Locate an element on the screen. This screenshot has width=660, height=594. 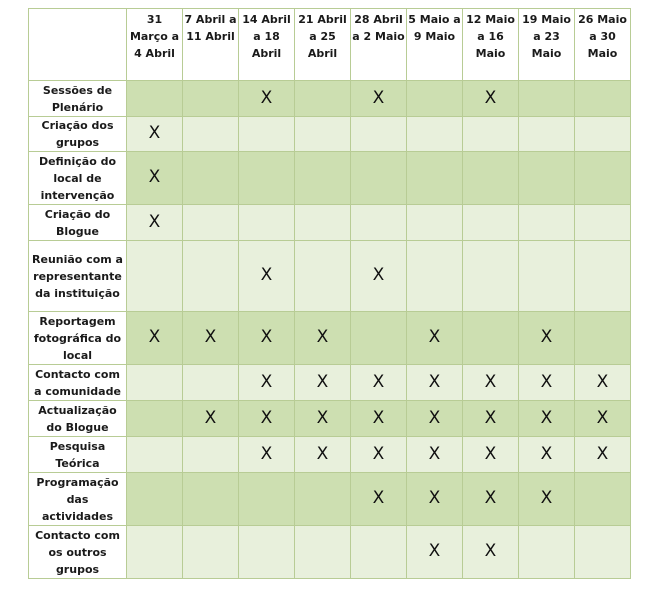
row-label: Reportagem fotográfica do local is located at coordinates (77, 338).